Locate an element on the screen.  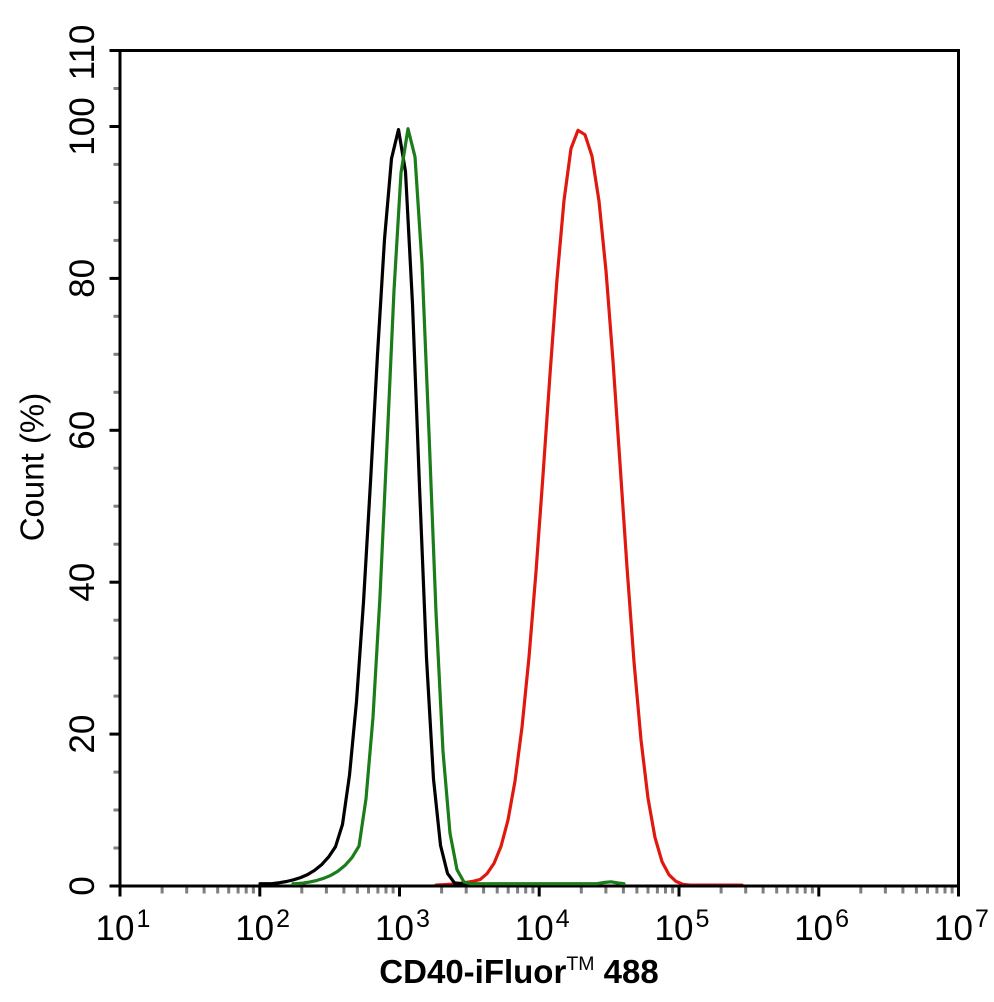
svg-text: 110 is located at coordinates (82, 53).